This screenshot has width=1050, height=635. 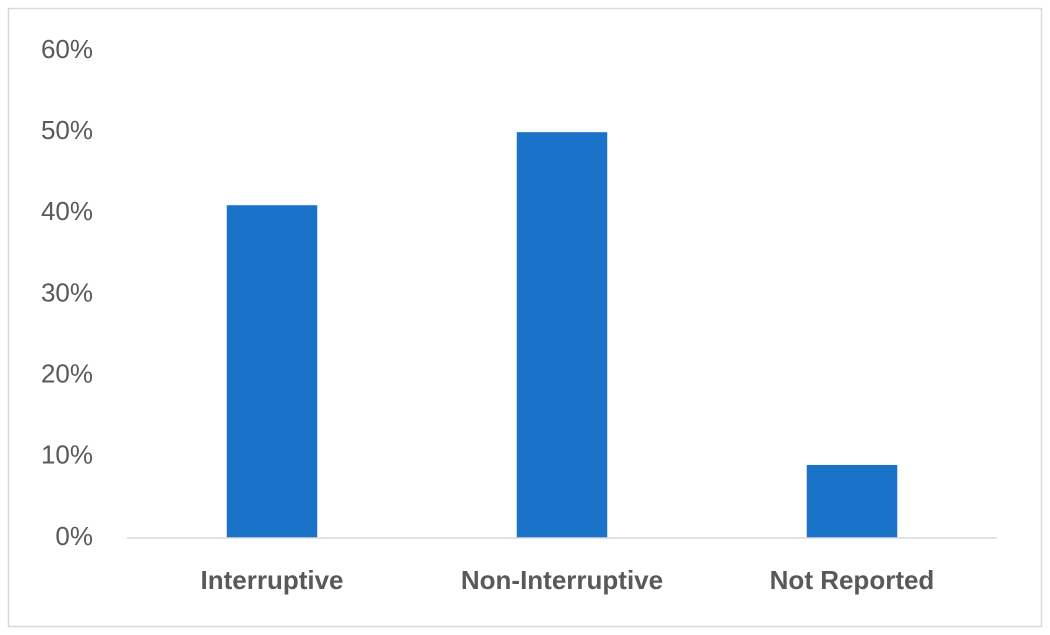 What do you see at coordinates (74, 536) in the screenshot?
I see `y-tick-label: 0%` at bounding box center [74, 536].